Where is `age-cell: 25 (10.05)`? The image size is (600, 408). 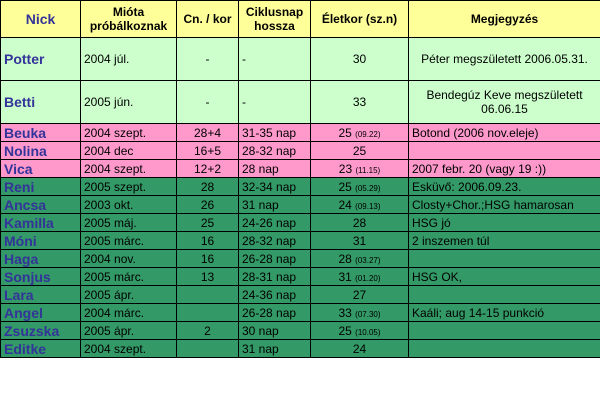
age-cell: 25 (10.05) is located at coordinates (359, 330).